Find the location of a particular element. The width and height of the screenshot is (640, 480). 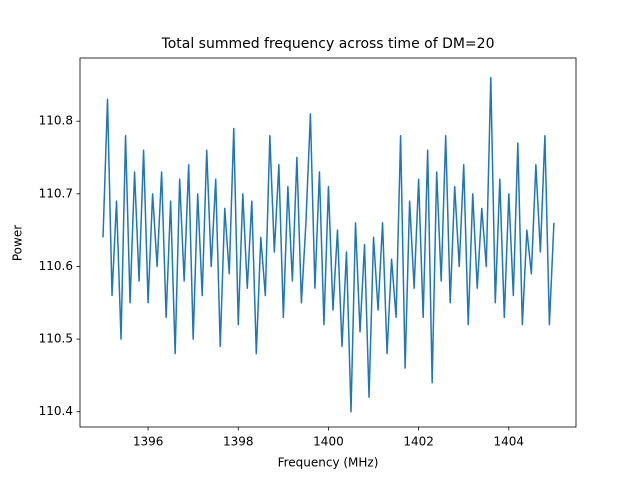

y-tick-label: 110.4 is located at coordinates (56, 411).